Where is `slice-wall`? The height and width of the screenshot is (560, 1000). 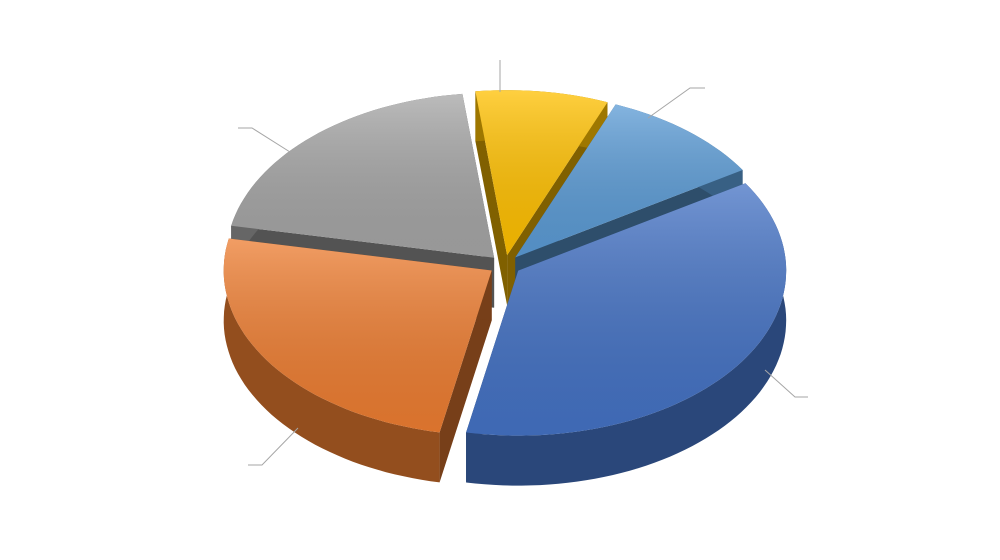 slice-wall is located at coordinates (331, 360).